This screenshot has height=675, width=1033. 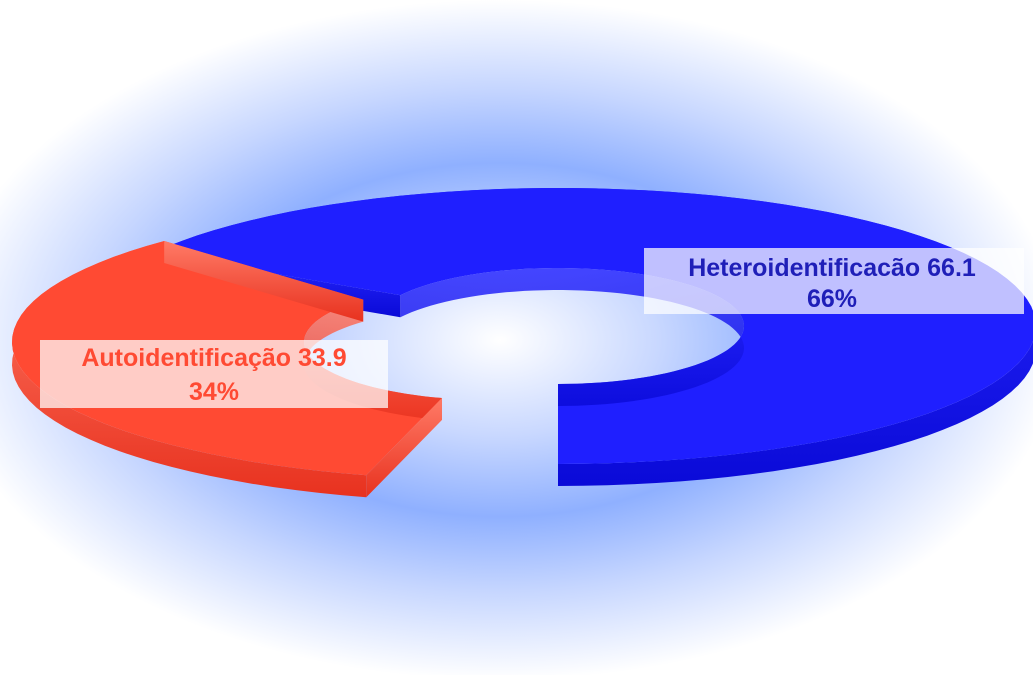 I want to click on data-label-percent: 66%, so click(x=832, y=299).